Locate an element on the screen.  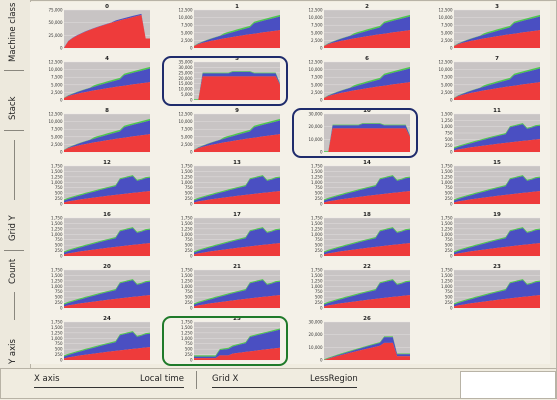
chart-cell-11: 11 1,500 1,250 1,000 750 500 250 0 is located at coordinates (485, 132).